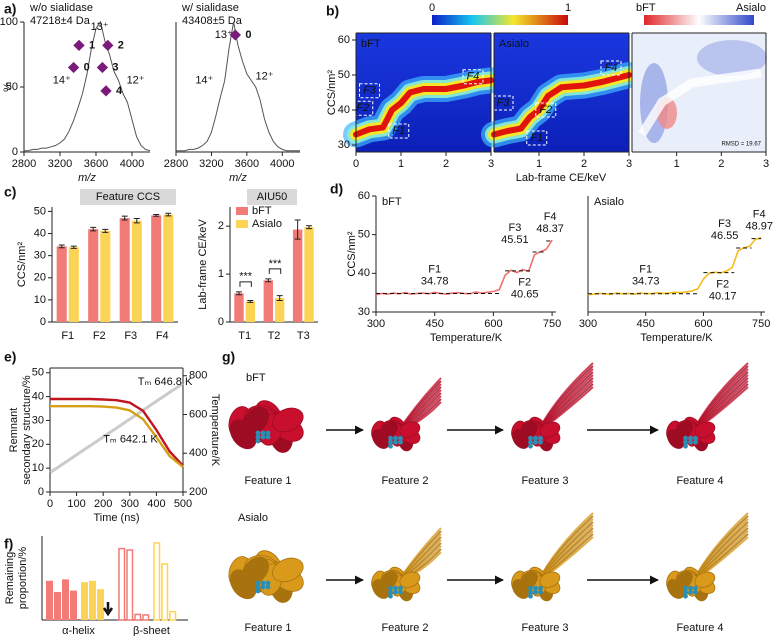 This screenshot has width=773, height=636. Describe the element at coordinates (116, 518) in the screenshot. I see `x-axis-label: Time (ns)` at that location.